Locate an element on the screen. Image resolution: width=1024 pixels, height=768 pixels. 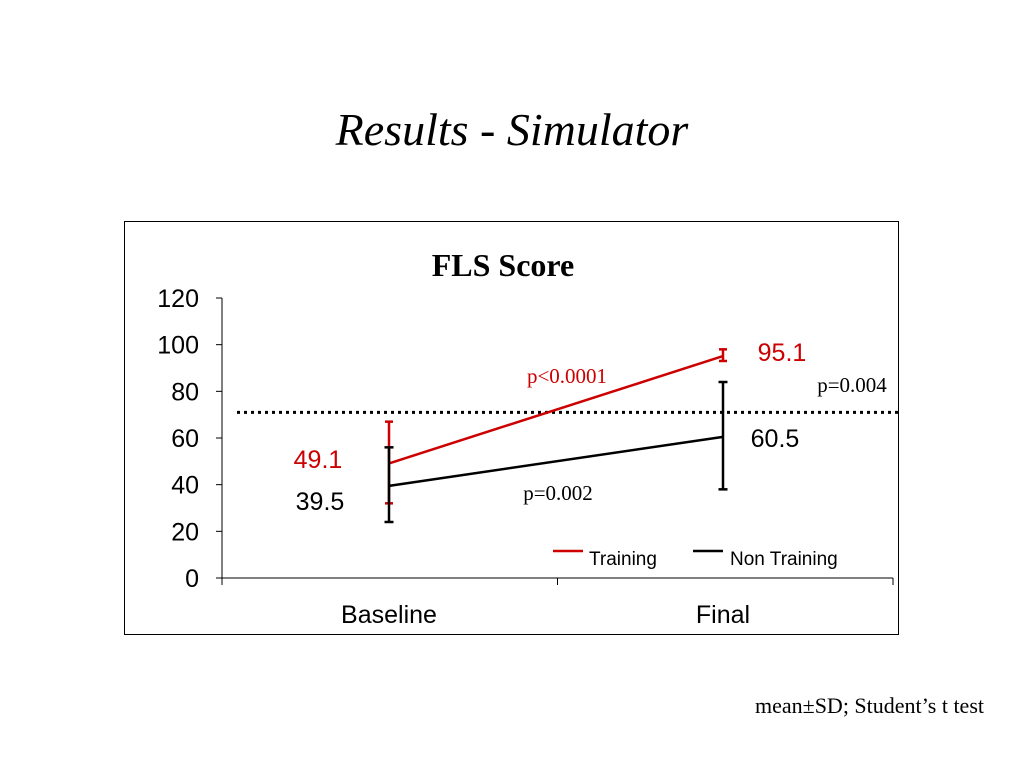
legend-label-training: Training is located at coordinates (623, 559).